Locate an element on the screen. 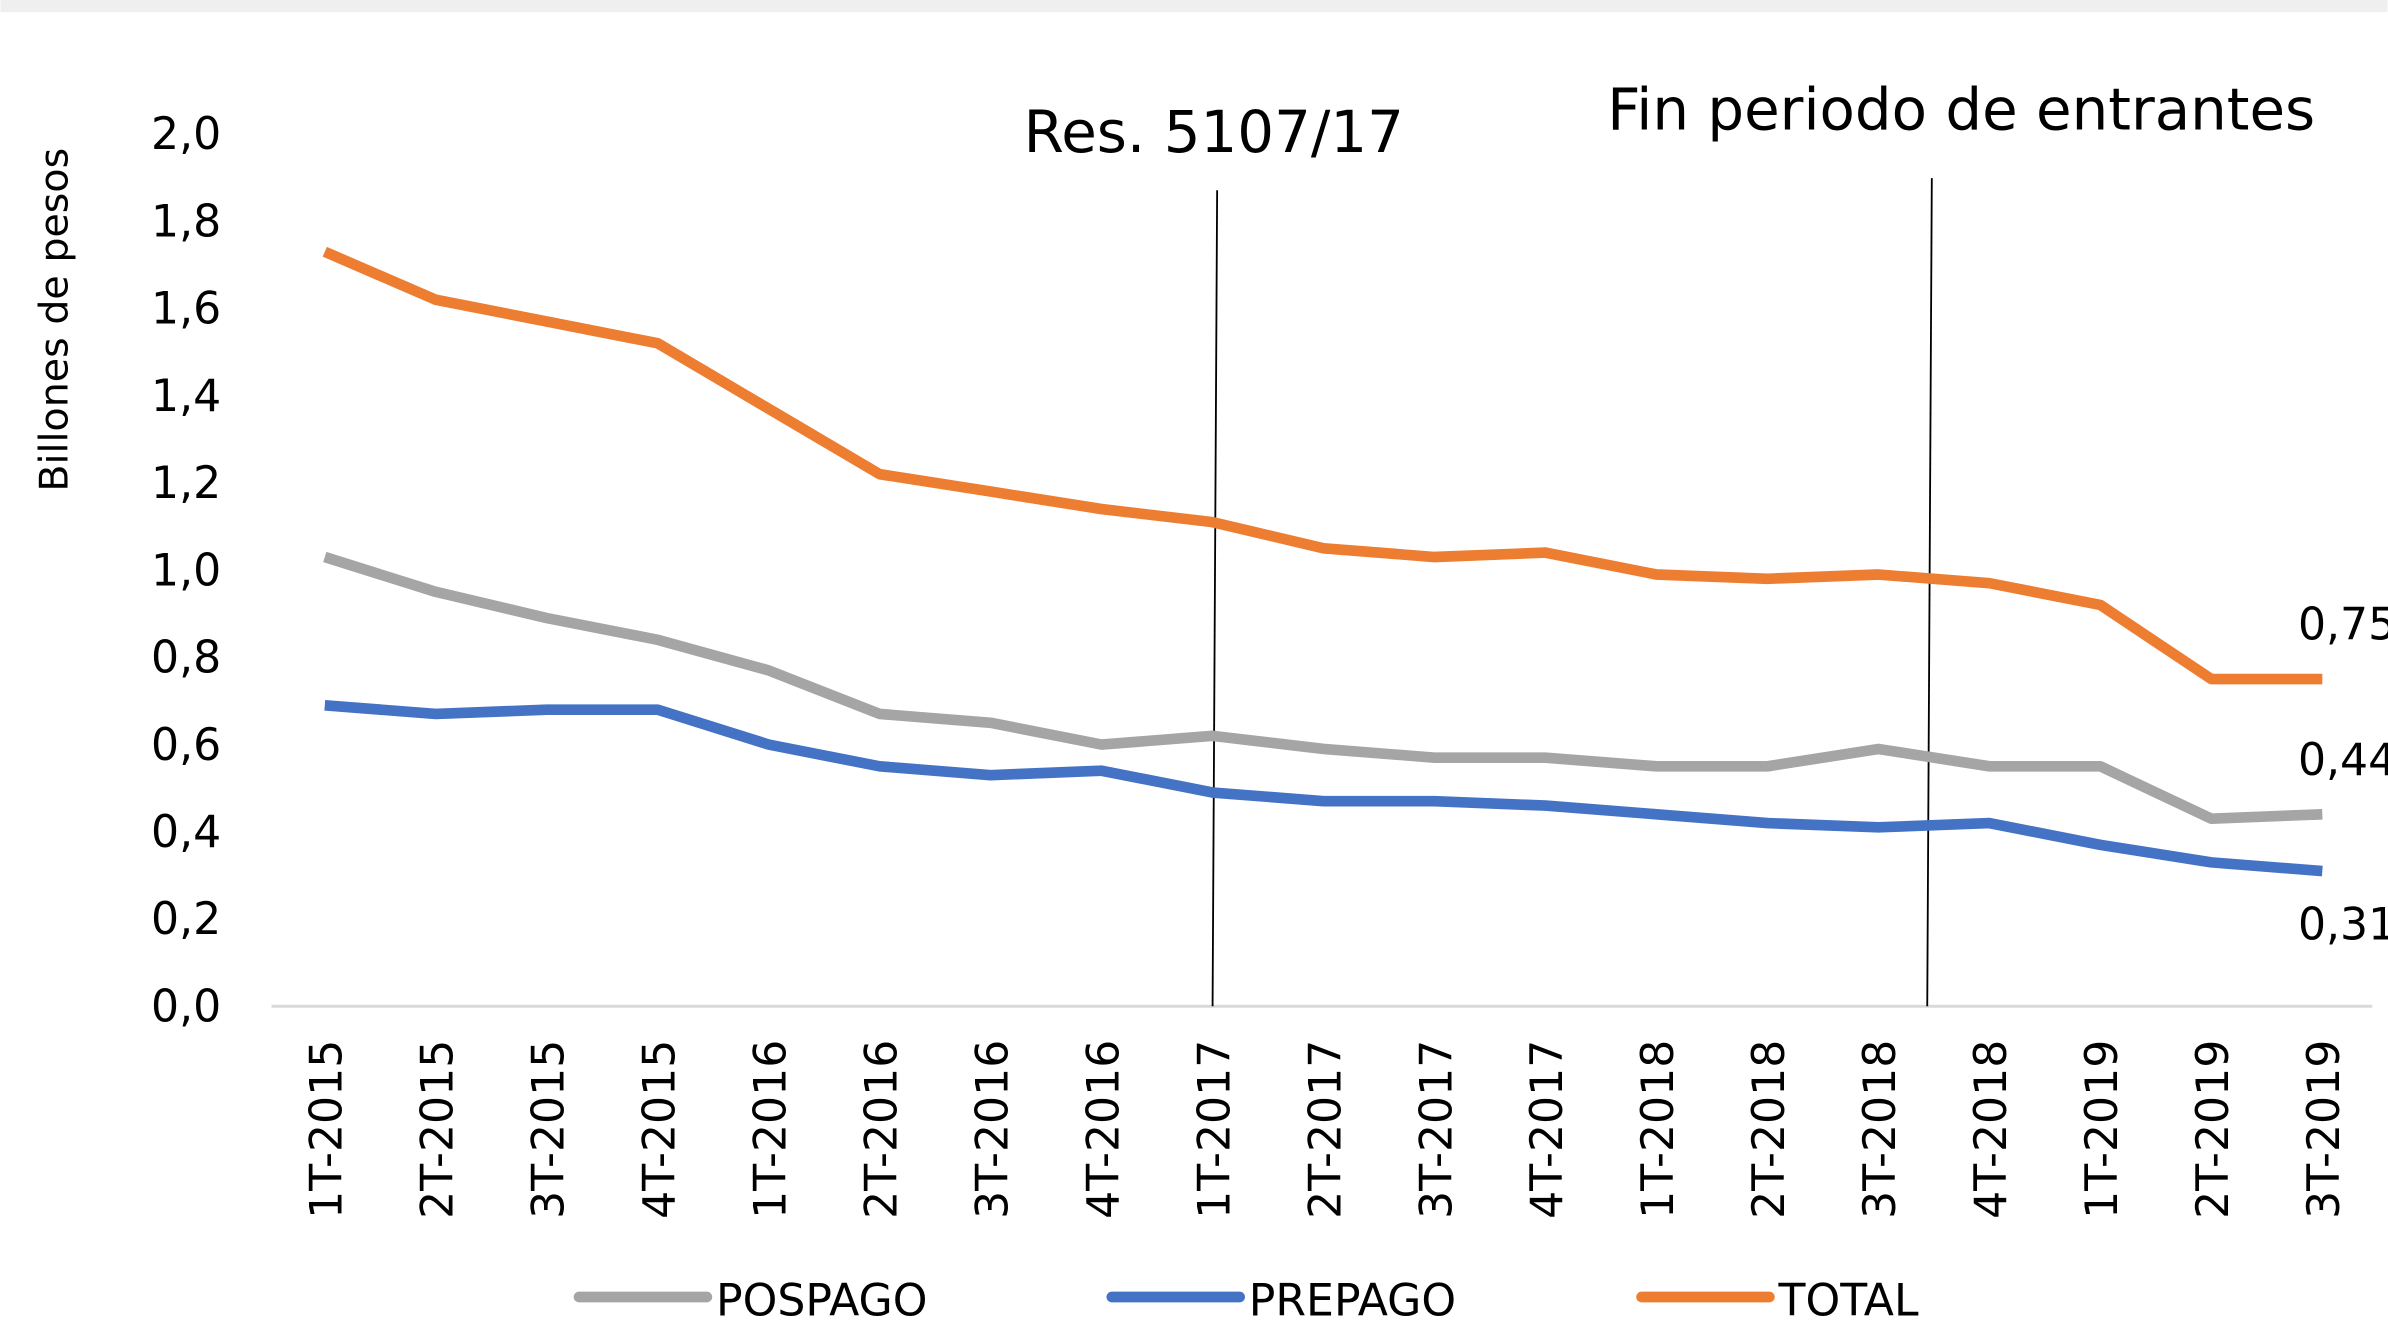 Image resolution: width=2388 pixels, height=1332 pixels. y-axis-label: Billones de pesos is located at coordinates (55, 320).